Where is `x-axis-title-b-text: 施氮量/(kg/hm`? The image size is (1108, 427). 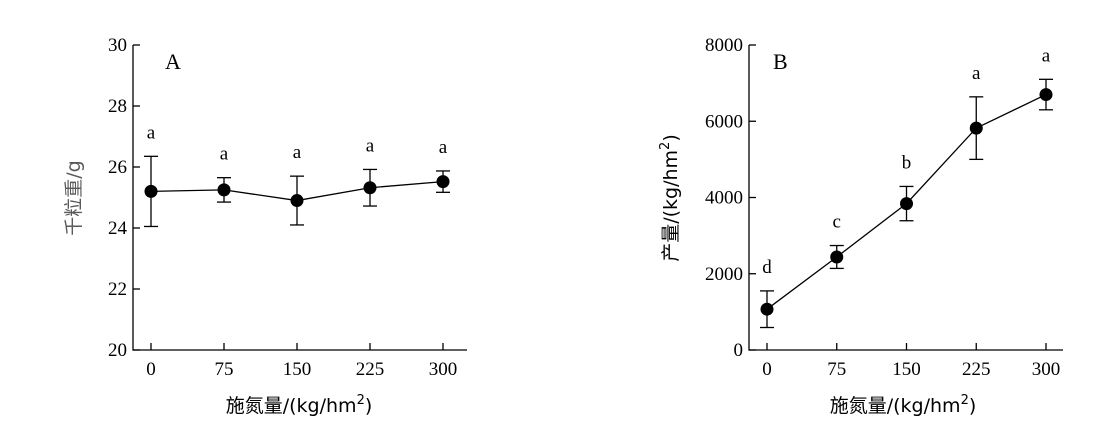 x-axis-title-b-text: 施氮量/(kg/hm is located at coordinates (895, 406).